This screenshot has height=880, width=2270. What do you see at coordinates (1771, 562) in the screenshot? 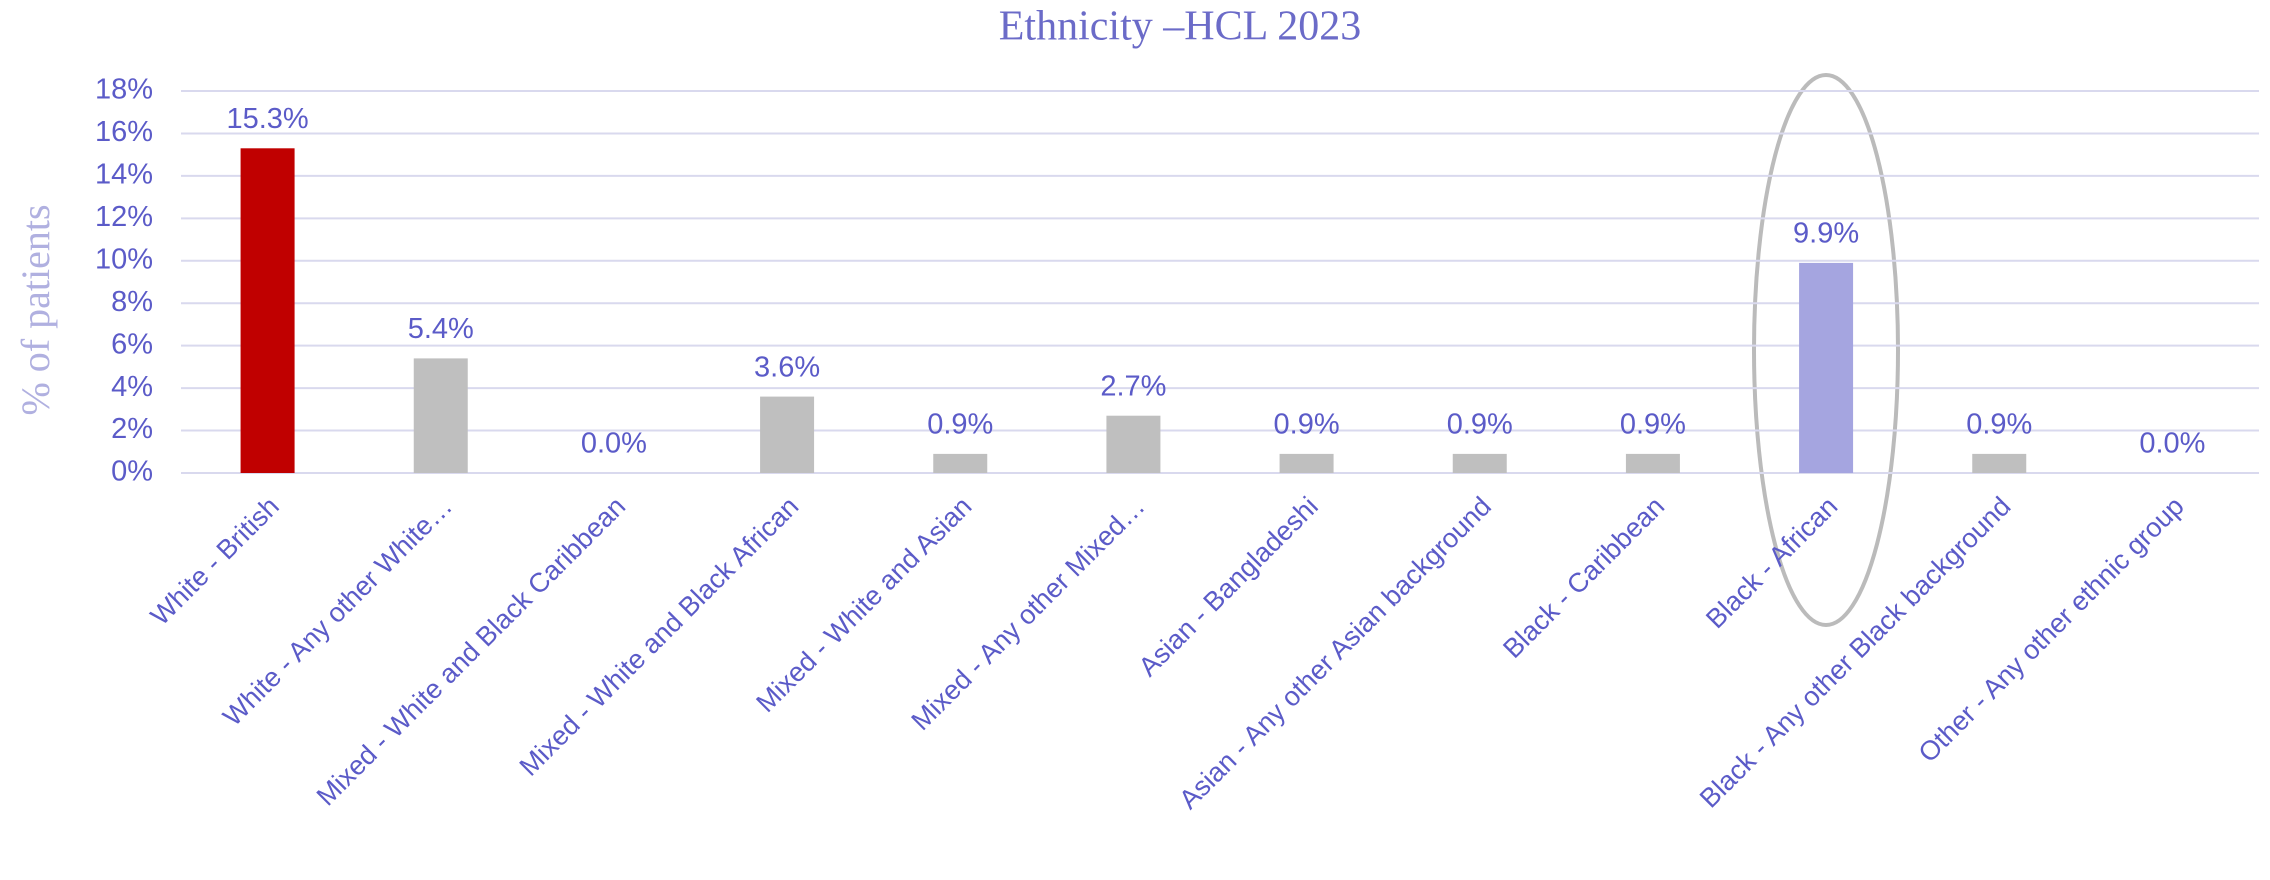
I see `x-tick-label: Black - African` at bounding box center [1771, 562].